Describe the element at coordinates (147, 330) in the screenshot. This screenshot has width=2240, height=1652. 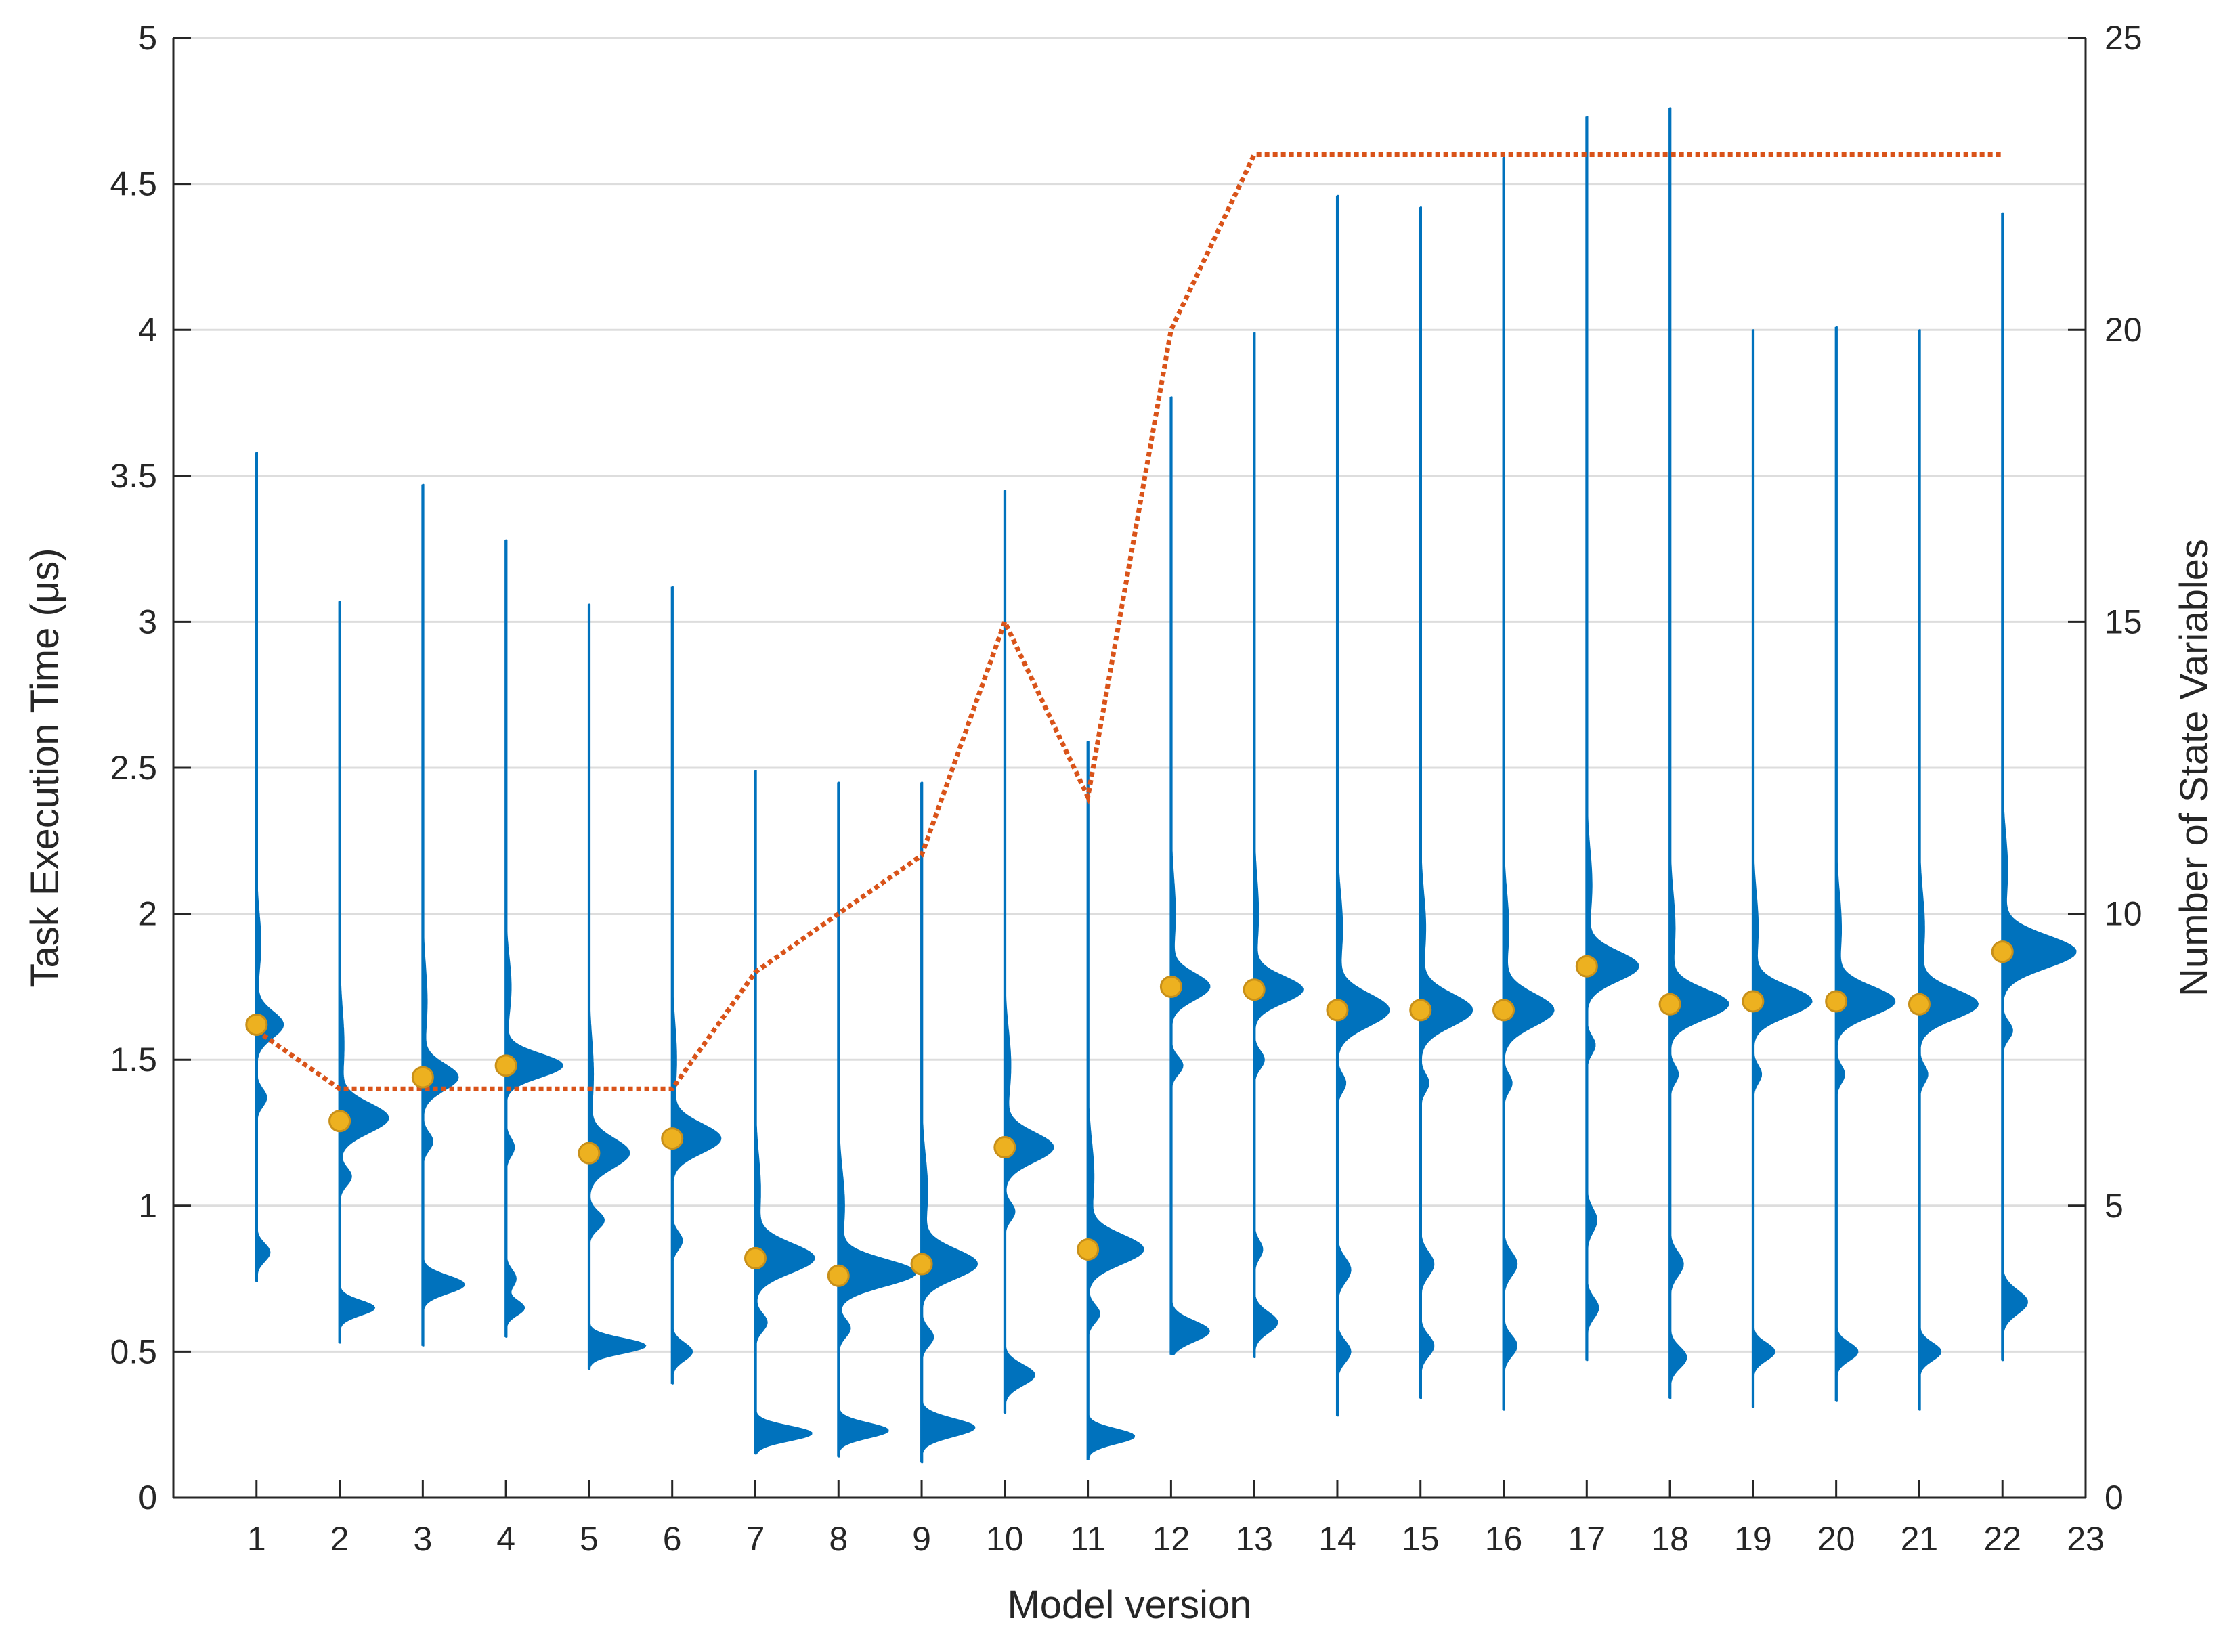
I see `left-y-tick-label: 4` at that location.